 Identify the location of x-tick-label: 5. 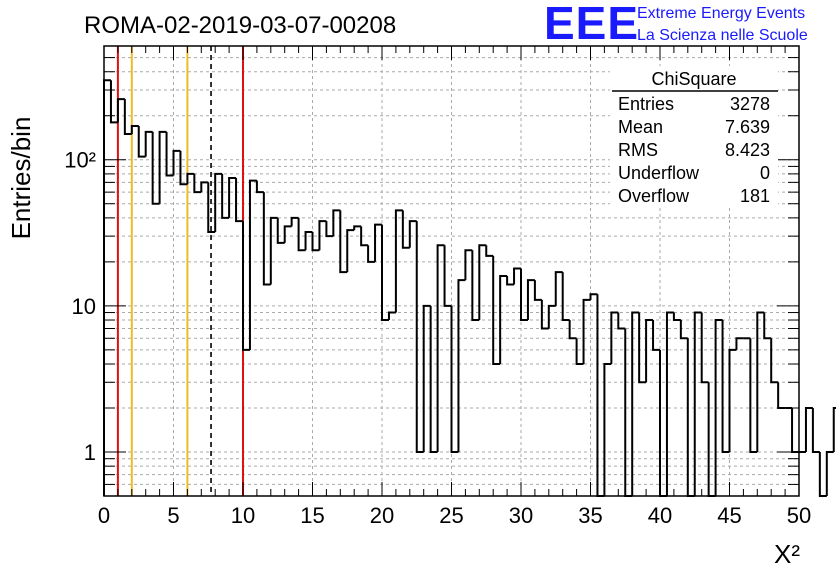
(173, 515).